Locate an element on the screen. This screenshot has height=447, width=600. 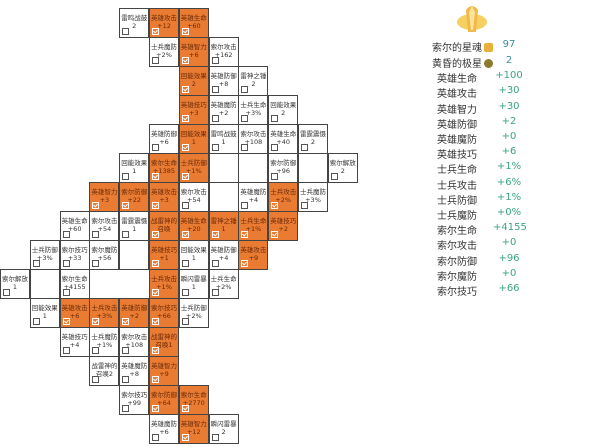
talent-node: 索尔解放1 is located at coordinates (15, 284).